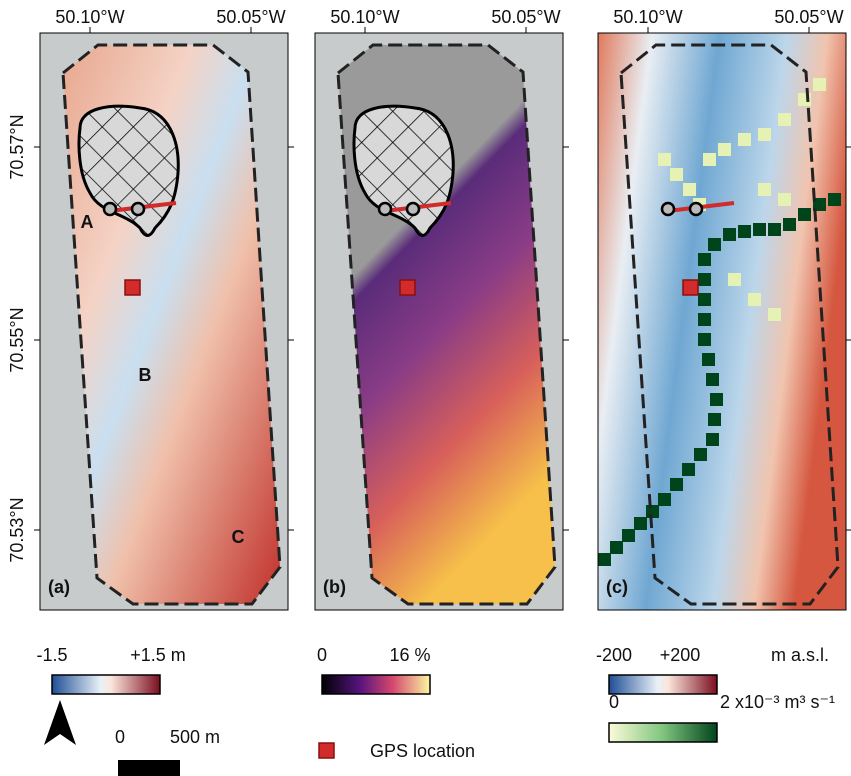 This screenshot has width=851, height=776. What do you see at coordinates (680, 655) in the screenshot?
I see `colorbar-max-label: +200` at bounding box center [680, 655].